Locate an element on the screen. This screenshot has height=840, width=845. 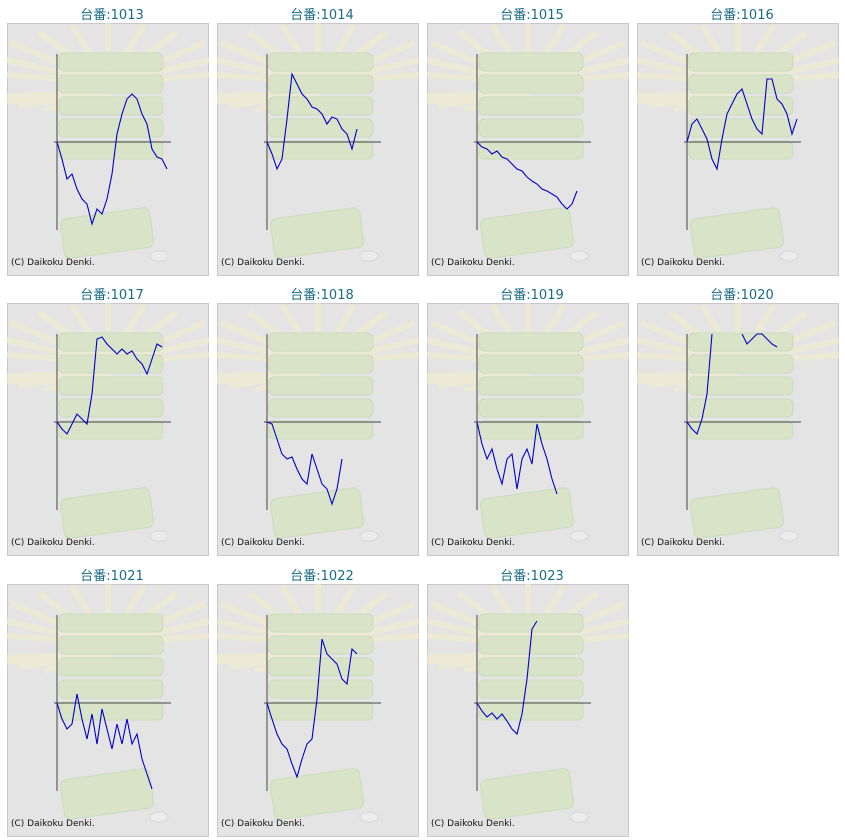
chart-cell: 台番:1017 (C) Daikoku Denki. is located at coordinates (112, 419).